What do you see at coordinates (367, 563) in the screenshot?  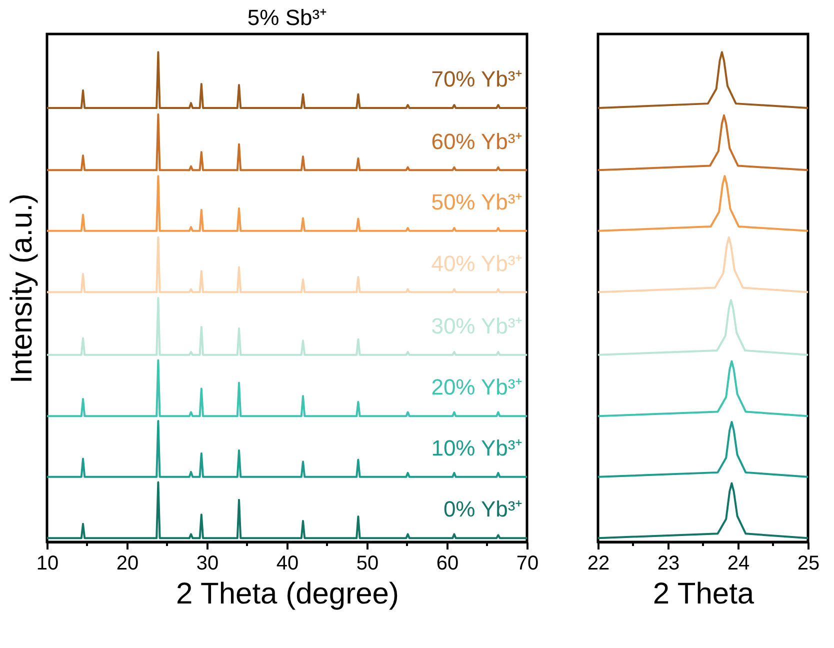 I see `x-tick-label: 50` at bounding box center [367, 563].